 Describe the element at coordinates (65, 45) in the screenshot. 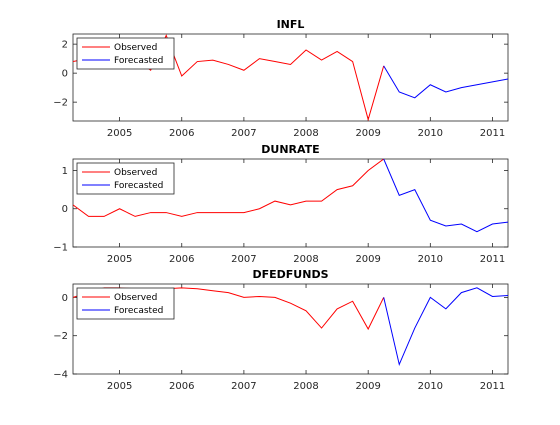

I see `y-tick-label: 2` at that location.